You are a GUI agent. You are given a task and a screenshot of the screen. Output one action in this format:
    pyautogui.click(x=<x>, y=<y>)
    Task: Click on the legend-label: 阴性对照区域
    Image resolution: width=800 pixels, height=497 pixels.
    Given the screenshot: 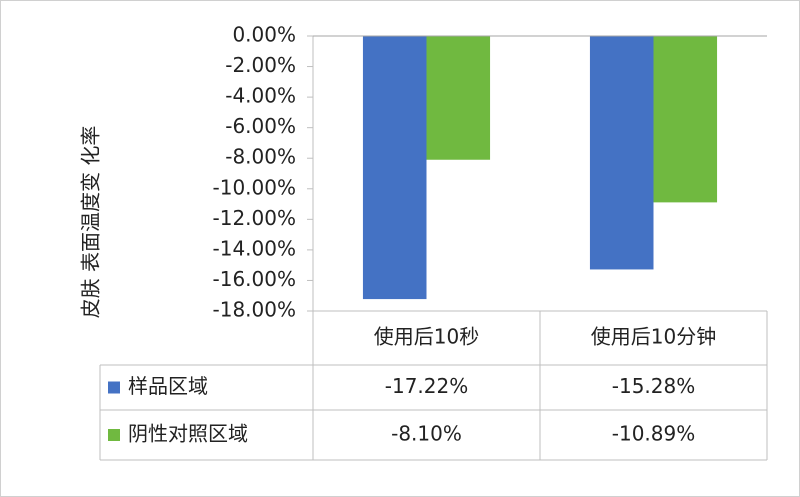 What is the action you would take?
    pyautogui.click(x=188, y=434)
    